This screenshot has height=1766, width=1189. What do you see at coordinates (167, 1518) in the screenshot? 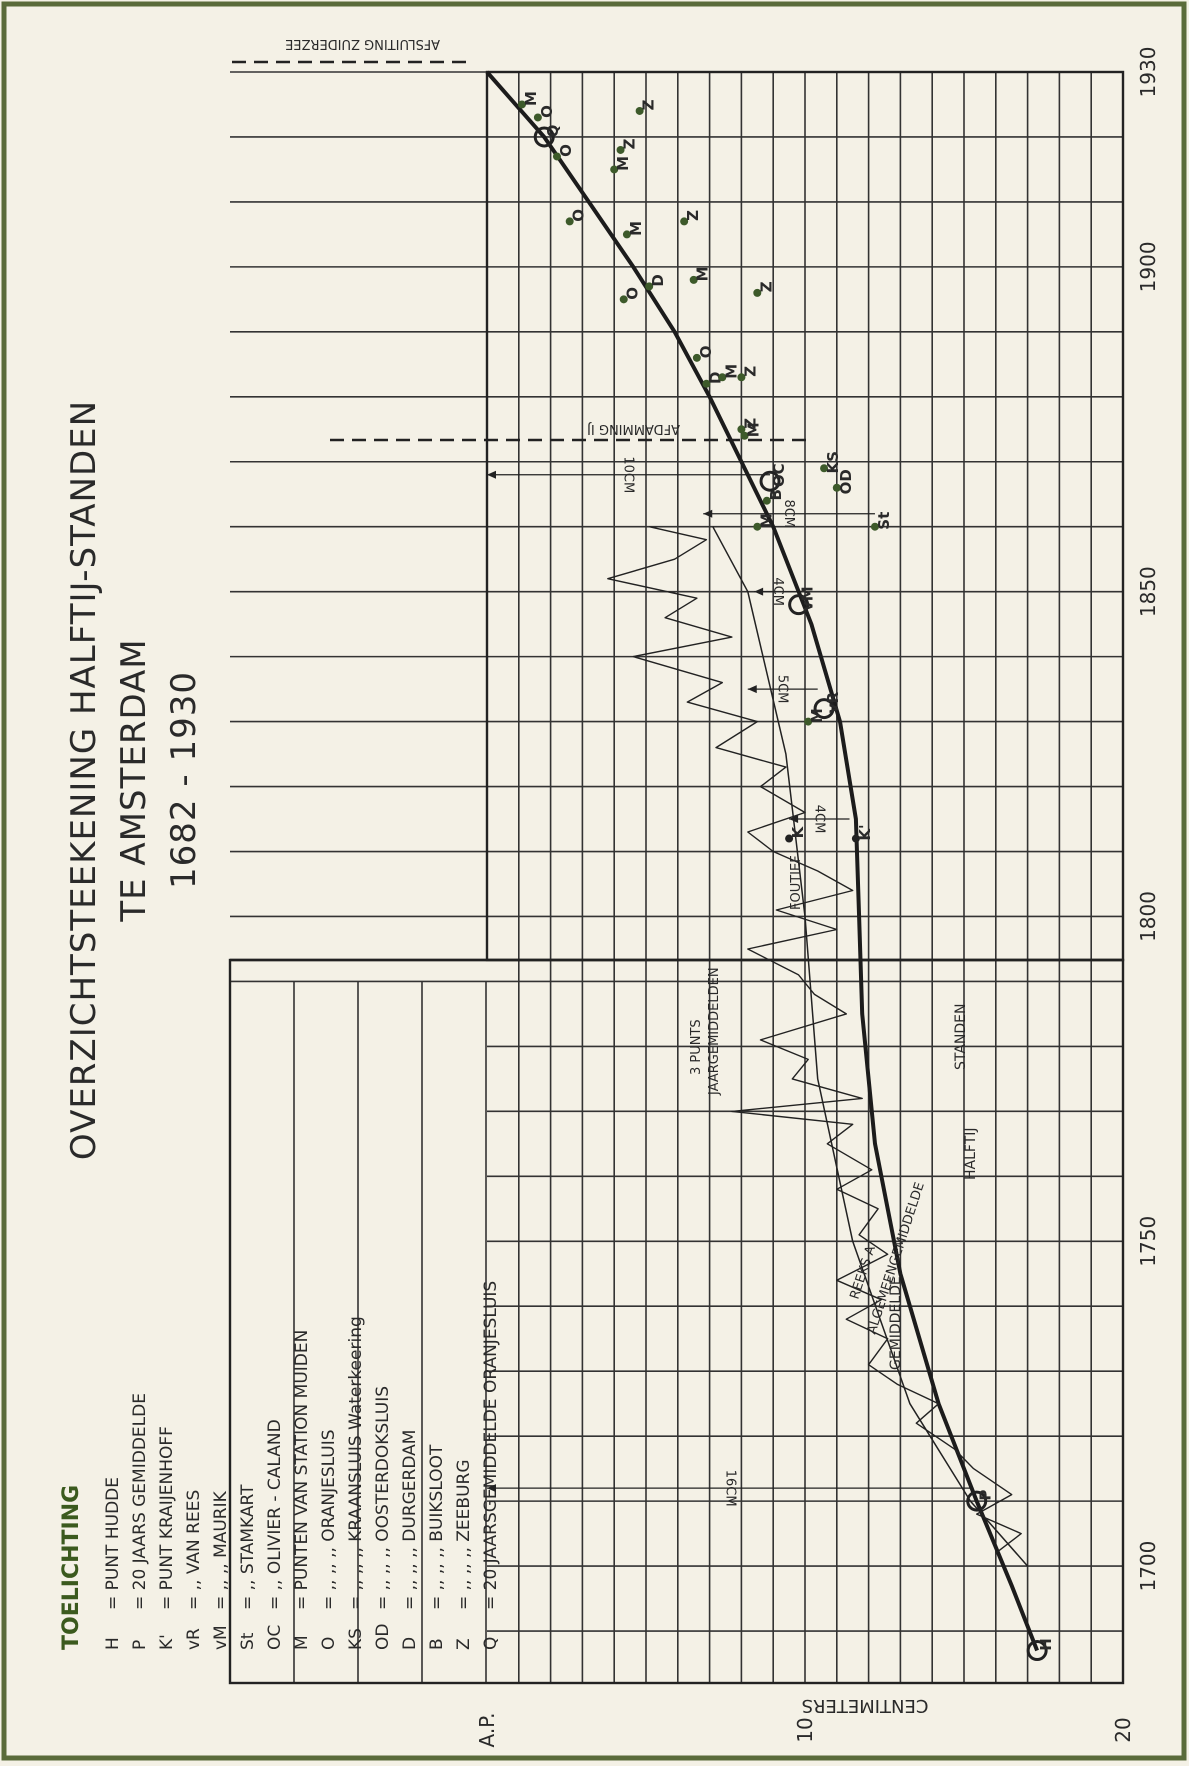
I see `legend-text: = PUNT KRAIJENHOFF` at bounding box center [167, 1518].